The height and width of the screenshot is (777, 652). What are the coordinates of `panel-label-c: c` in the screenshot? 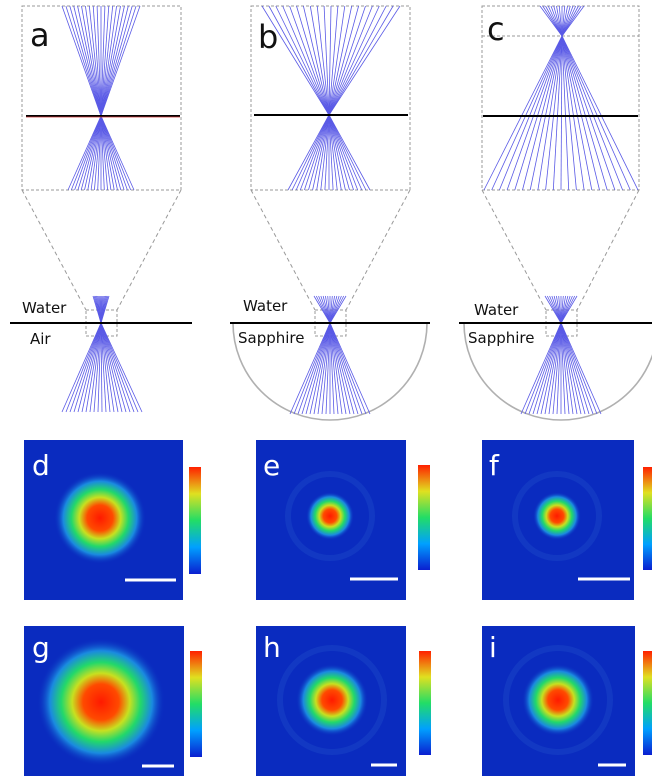 It's located at (496, 29).